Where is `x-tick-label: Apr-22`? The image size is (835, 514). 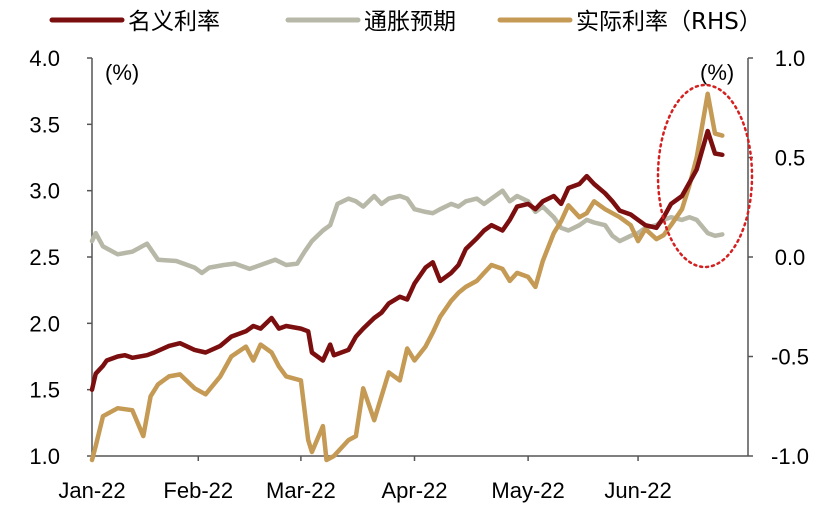 x-tick-label: Apr-22 is located at coordinates (414, 490).